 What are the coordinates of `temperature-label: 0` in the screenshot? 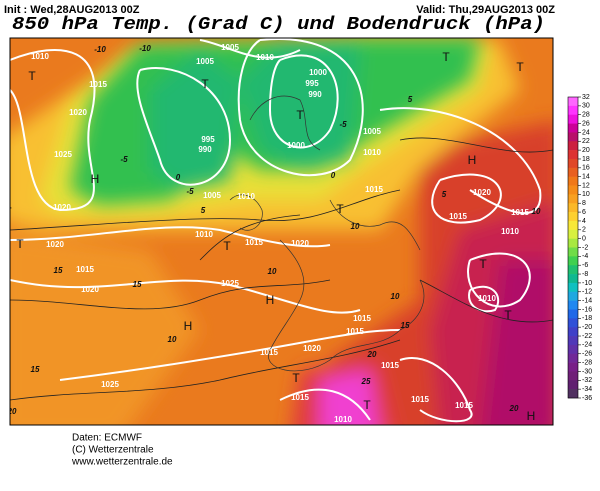 It's located at (333, 175).